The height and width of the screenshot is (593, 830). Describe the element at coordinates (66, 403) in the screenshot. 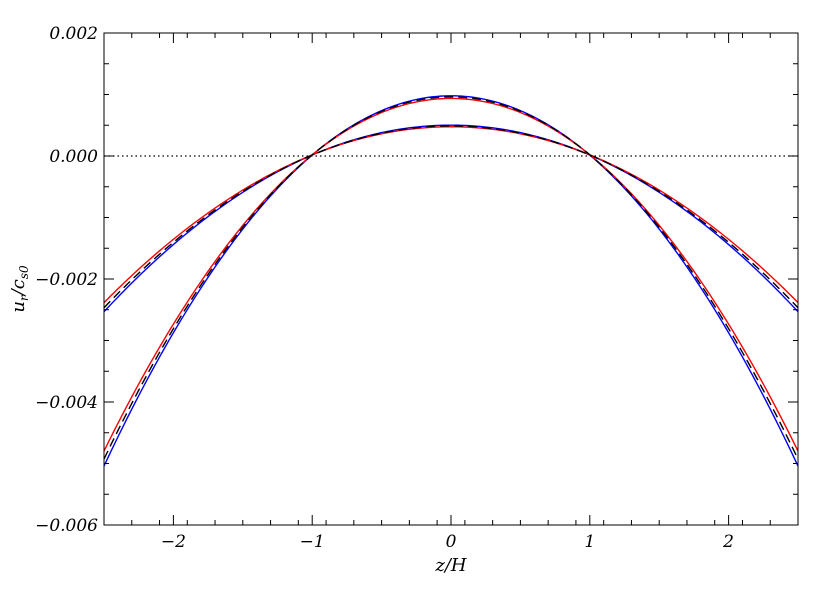

I see `y-tick-label: −0.004` at that location.